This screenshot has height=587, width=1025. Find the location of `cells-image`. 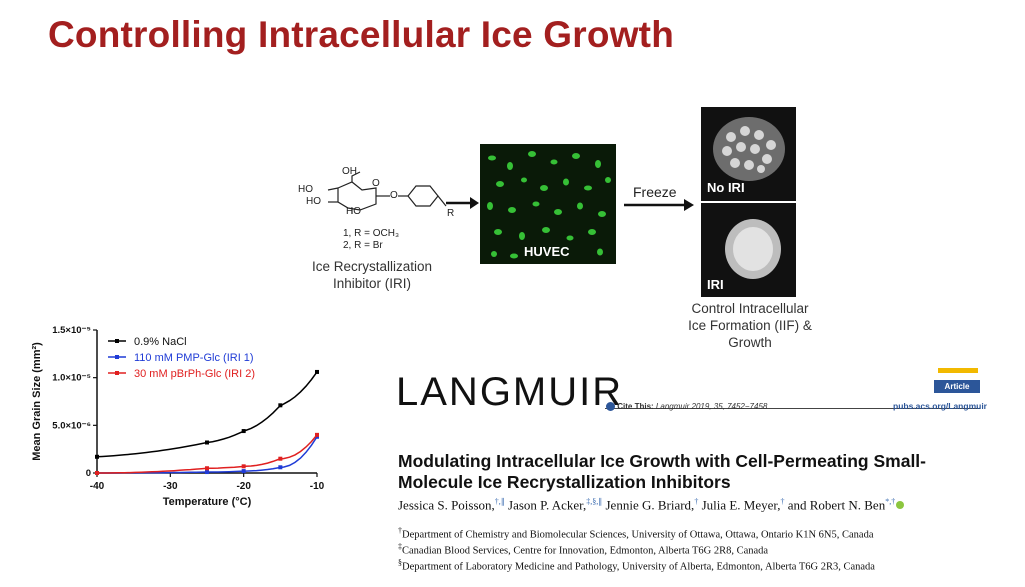

cells-image is located at coordinates (549, 205).